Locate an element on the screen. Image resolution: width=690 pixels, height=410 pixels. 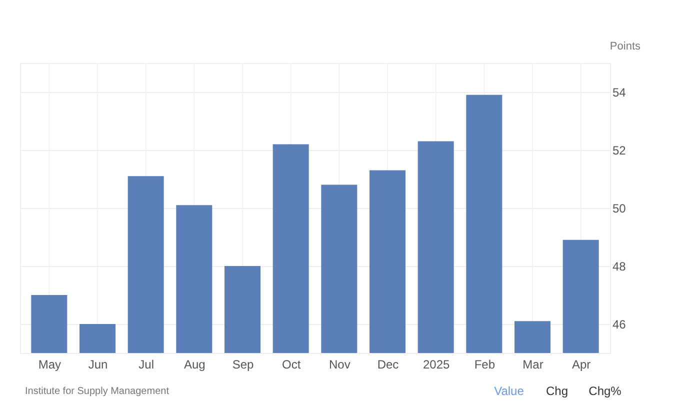
y-tick-label: 52 is located at coordinates (619, 151).